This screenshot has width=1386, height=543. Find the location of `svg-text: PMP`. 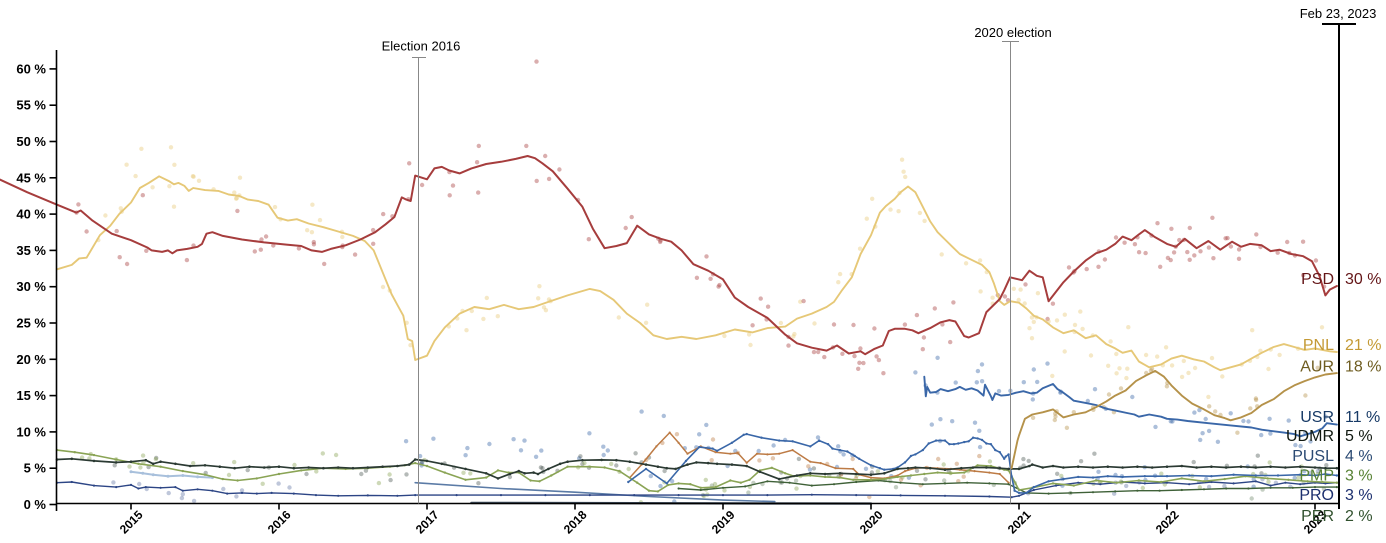

svg-text: PMP is located at coordinates (1316, 476).